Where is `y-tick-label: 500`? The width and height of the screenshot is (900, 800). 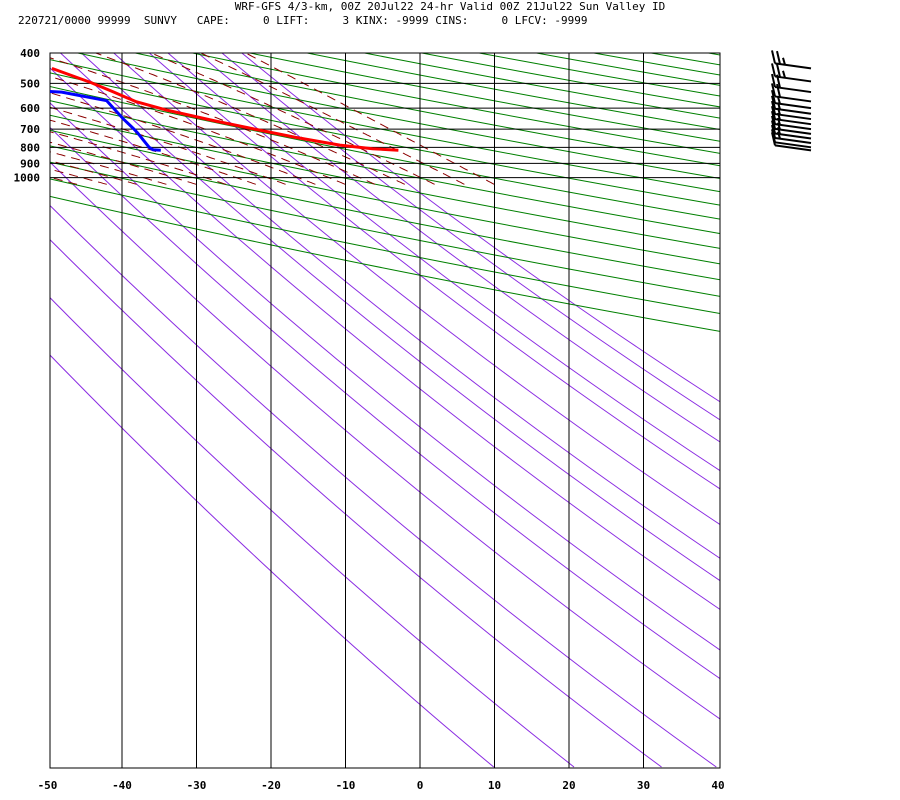
y-tick-label: 500 is located at coordinates (30, 83).